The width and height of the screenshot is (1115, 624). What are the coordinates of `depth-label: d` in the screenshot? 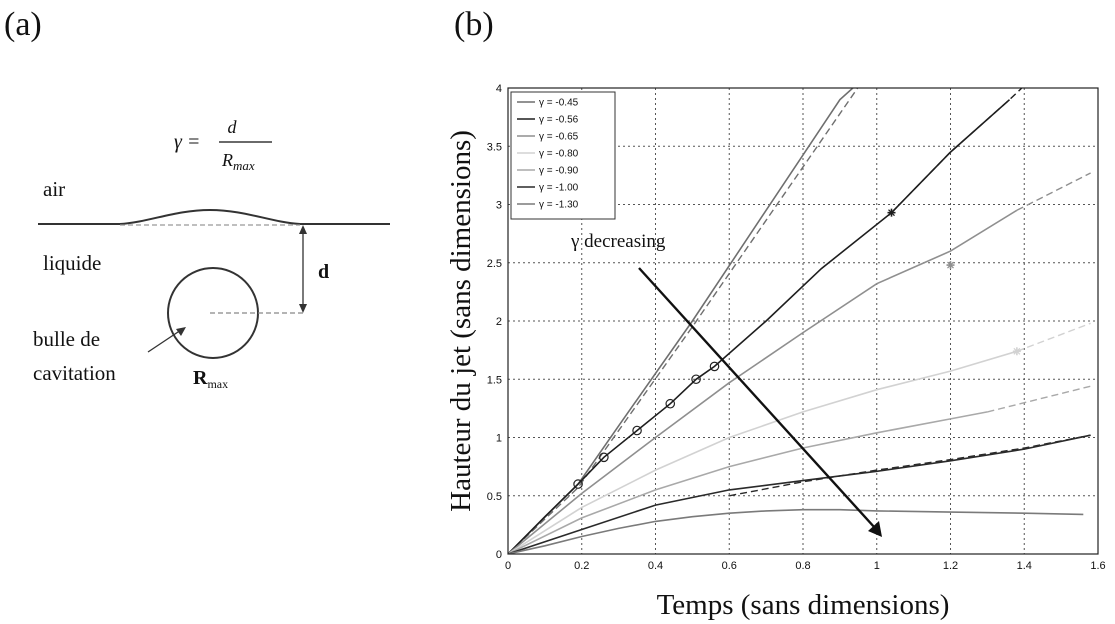 It's located at (323, 272).